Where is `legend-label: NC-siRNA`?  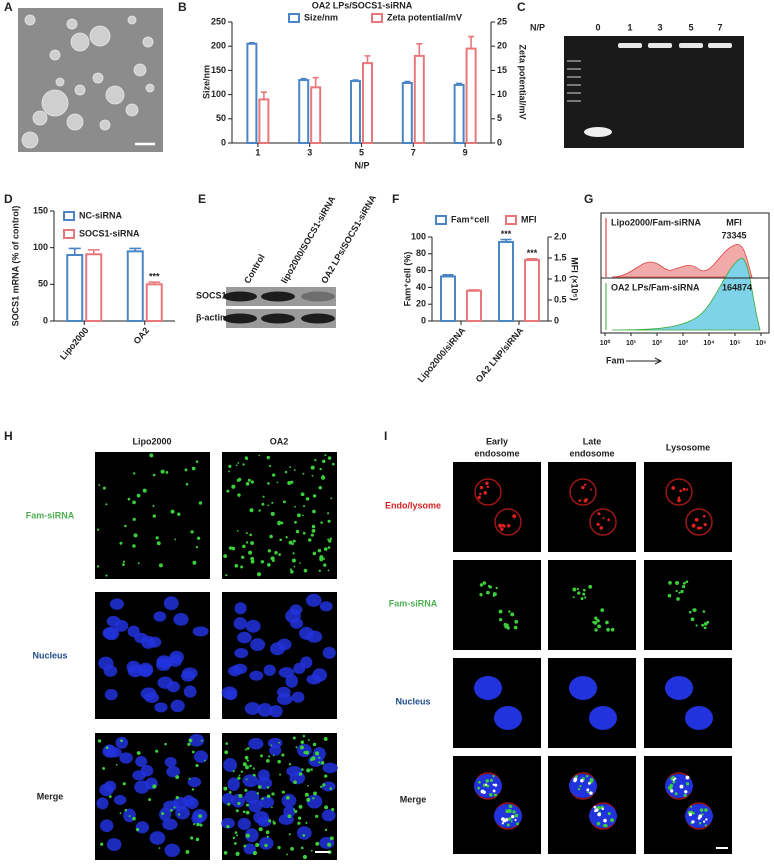 legend-label: NC-siRNA is located at coordinates (101, 215).